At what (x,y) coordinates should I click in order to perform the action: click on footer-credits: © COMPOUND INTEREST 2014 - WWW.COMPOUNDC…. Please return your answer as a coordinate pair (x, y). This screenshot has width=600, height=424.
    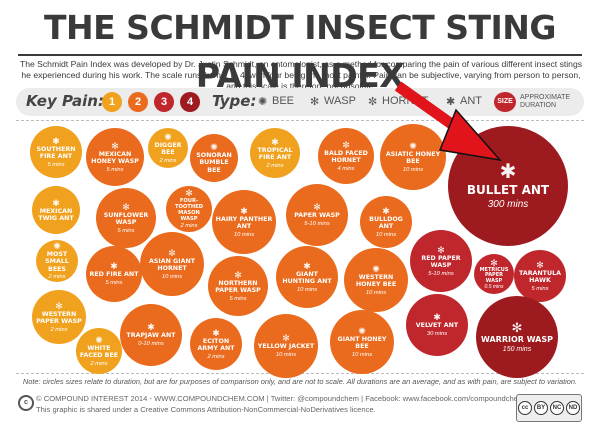
    Looking at the image, I should click on (280, 398).